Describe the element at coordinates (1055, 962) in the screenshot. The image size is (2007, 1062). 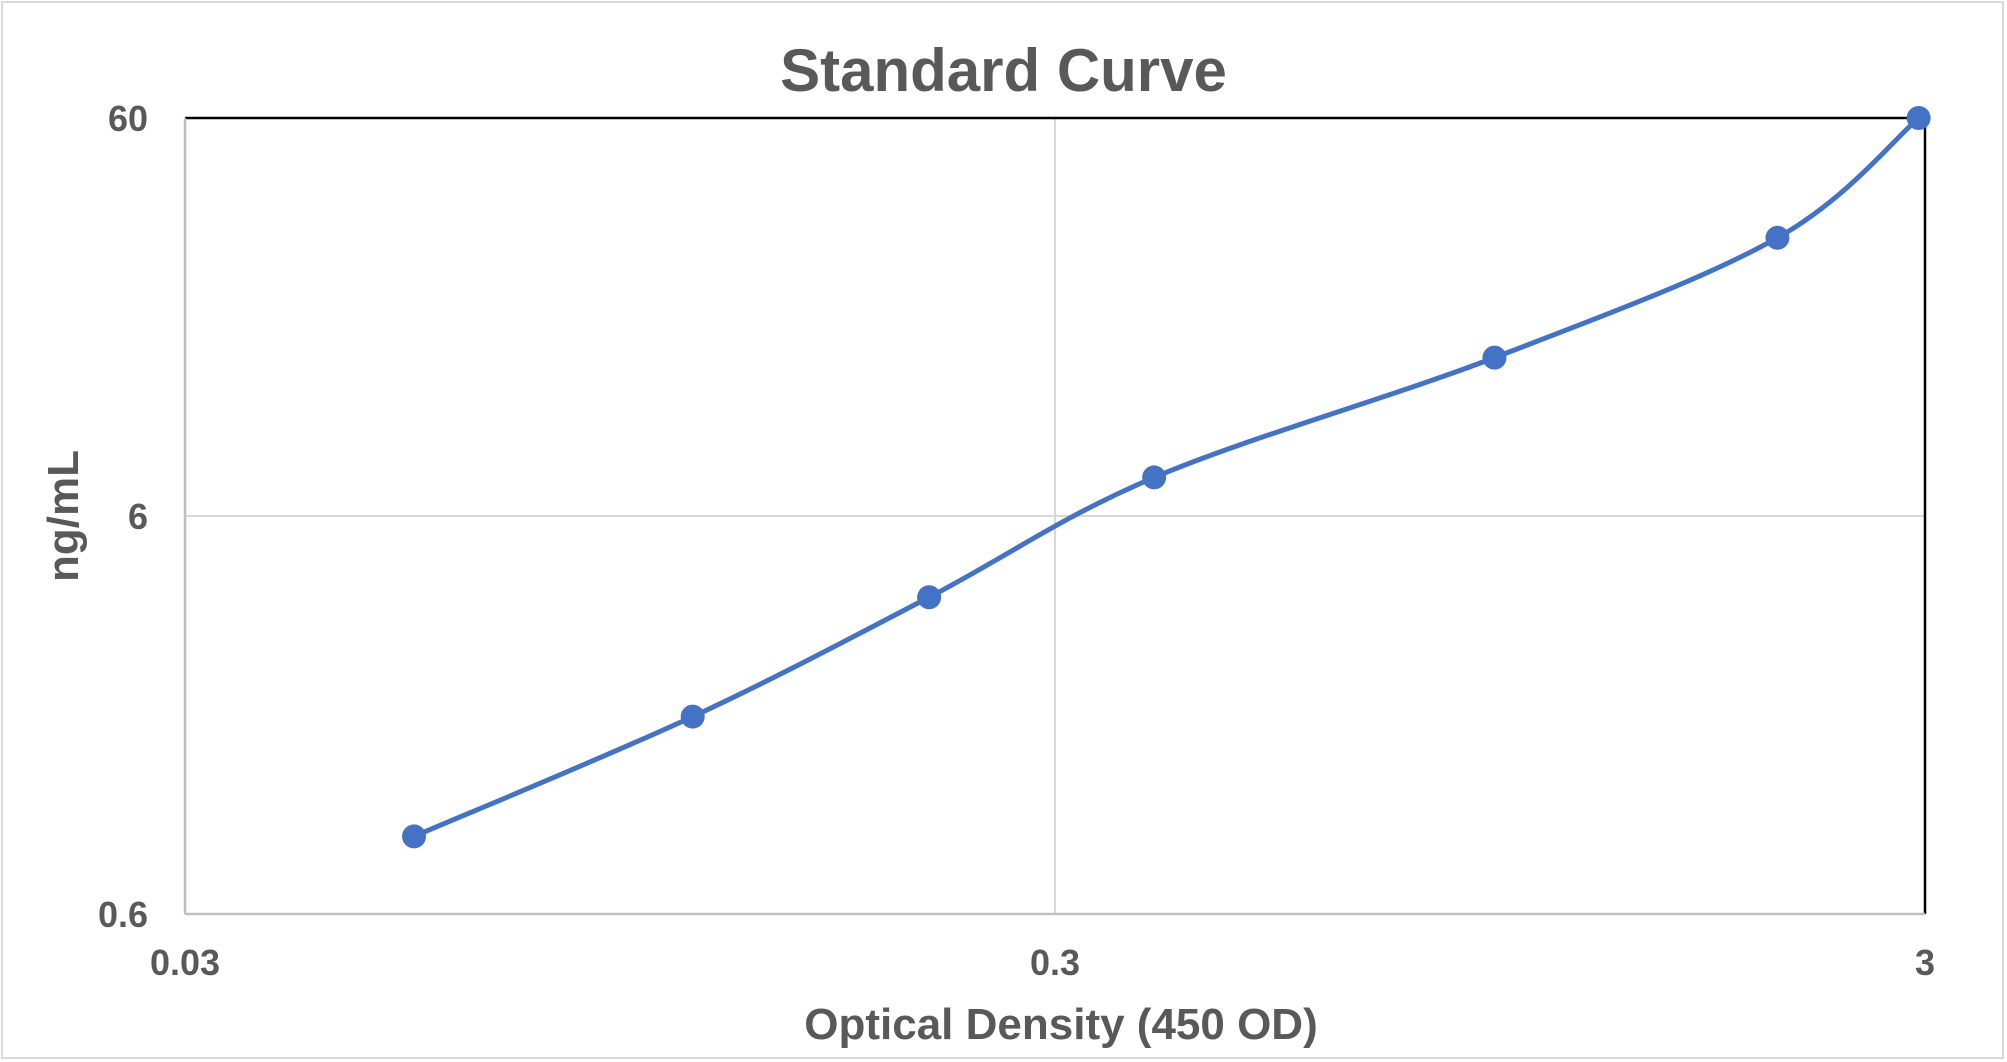
I see `x-tick-label: 0.3` at that location.